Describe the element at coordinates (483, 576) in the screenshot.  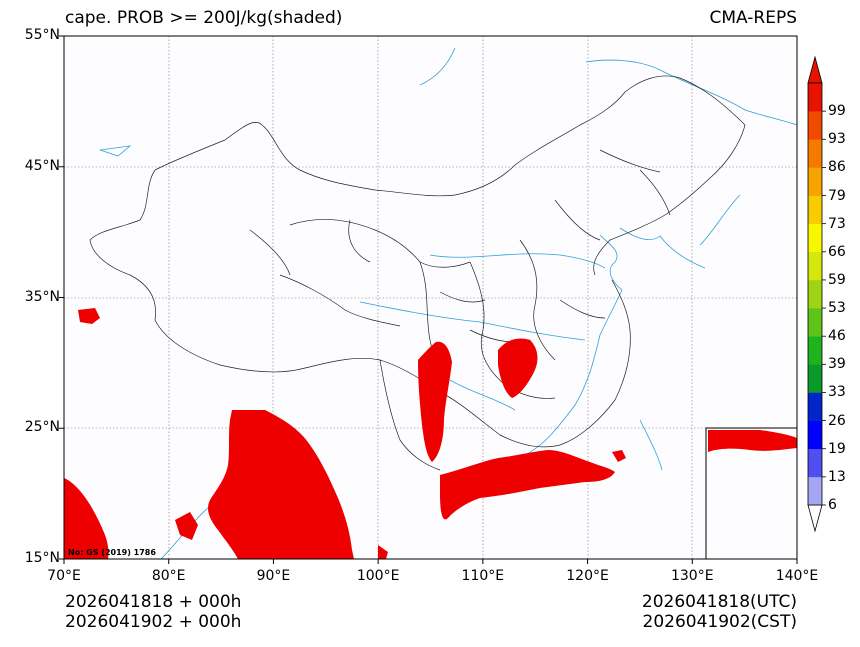
I see `lon-label: 110°E` at that location.